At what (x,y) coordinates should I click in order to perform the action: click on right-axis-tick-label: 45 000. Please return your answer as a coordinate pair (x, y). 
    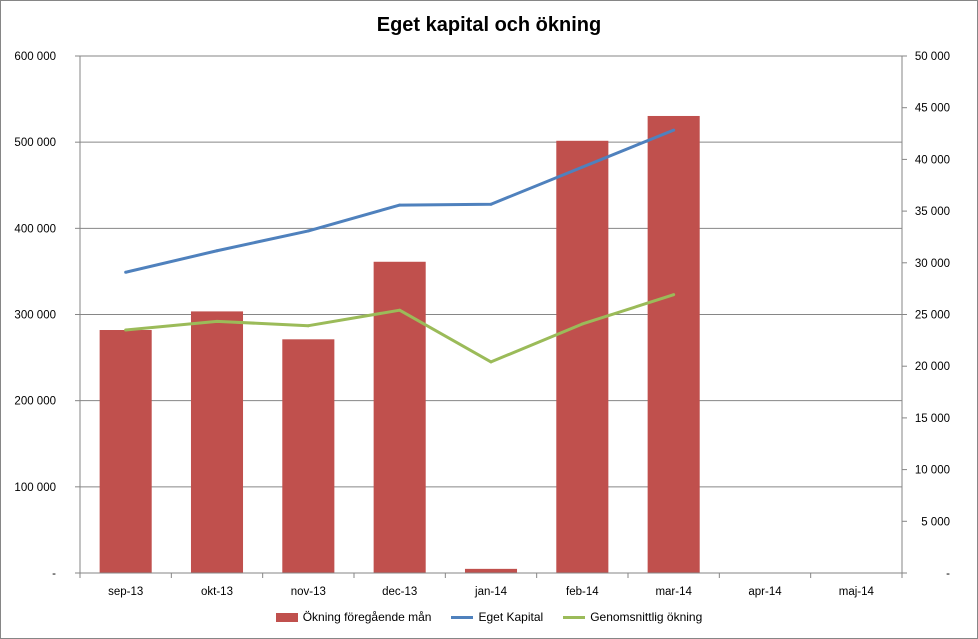
    Looking at the image, I should click on (932, 109).